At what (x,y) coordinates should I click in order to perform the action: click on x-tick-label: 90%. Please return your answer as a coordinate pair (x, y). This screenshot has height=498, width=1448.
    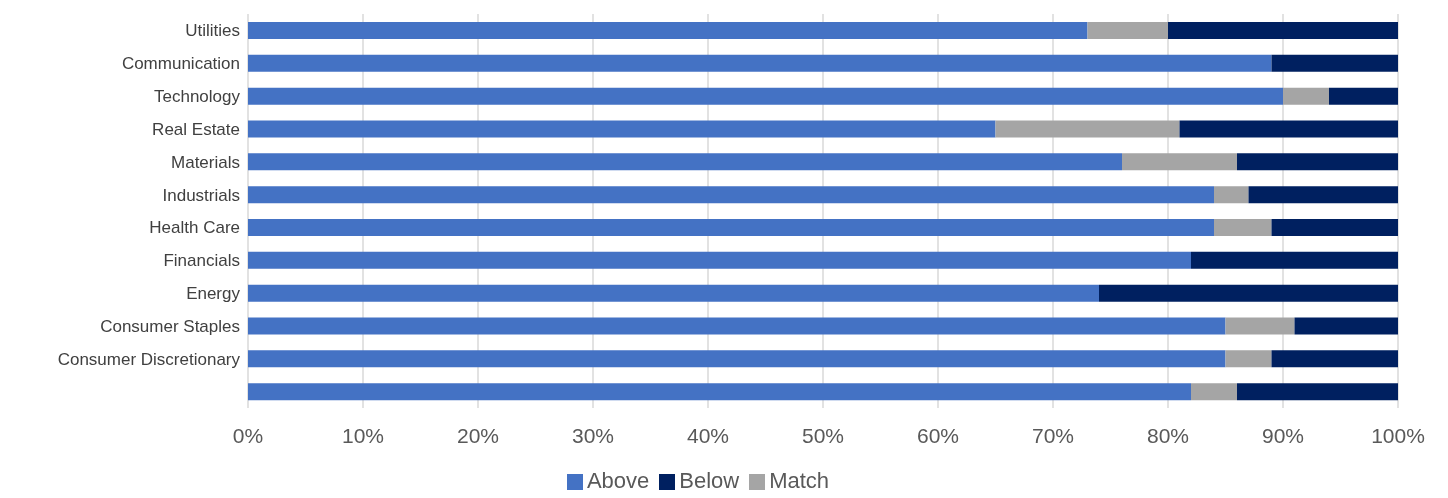
    Looking at the image, I should click on (1283, 435).